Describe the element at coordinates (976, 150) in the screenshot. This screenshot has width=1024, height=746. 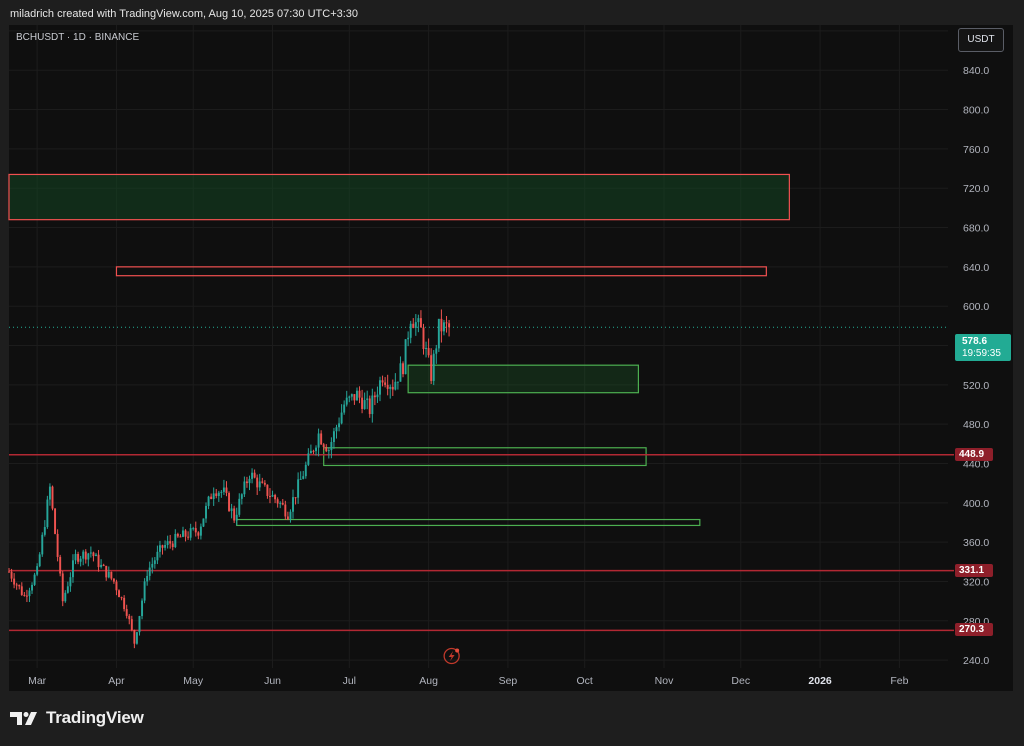
I see `y-tick-label: 760.0` at that location.